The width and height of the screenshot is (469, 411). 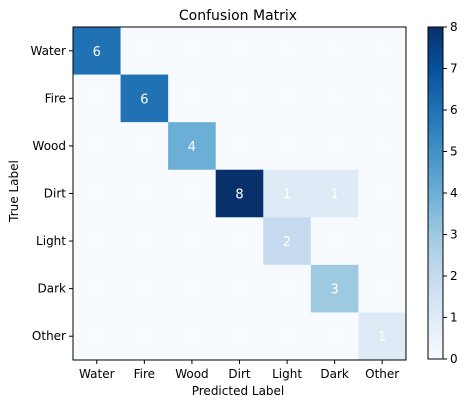 What do you see at coordinates (454, 276) in the screenshot?
I see `colorbar-tick-label: 2` at bounding box center [454, 276].